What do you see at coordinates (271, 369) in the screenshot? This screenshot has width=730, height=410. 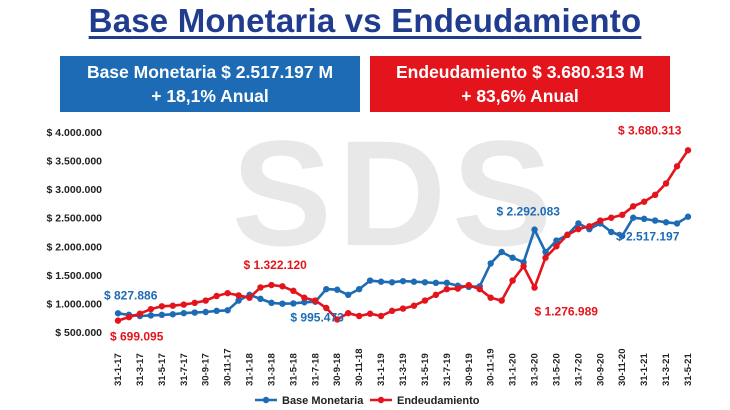 I see `x-tick-label: 31-3-18` at bounding box center [271, 369].